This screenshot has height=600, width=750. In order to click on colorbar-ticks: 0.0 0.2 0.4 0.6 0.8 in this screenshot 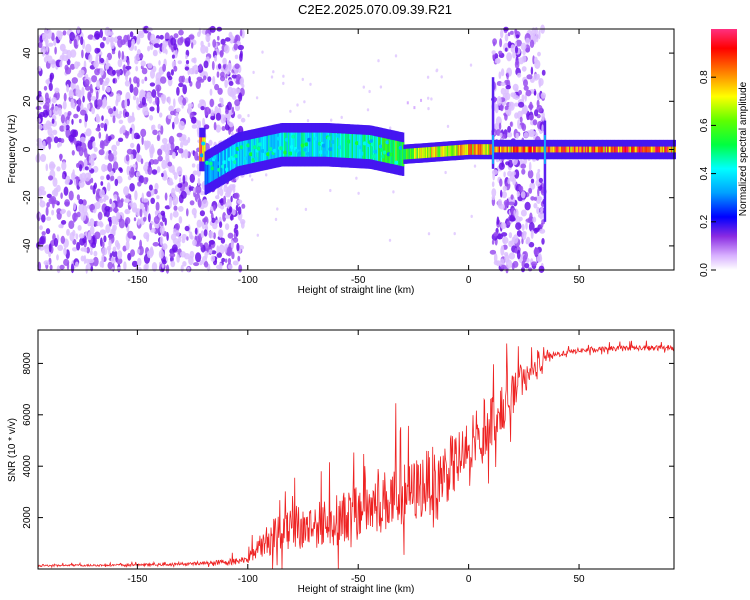, I will do `click(707, 173)`.